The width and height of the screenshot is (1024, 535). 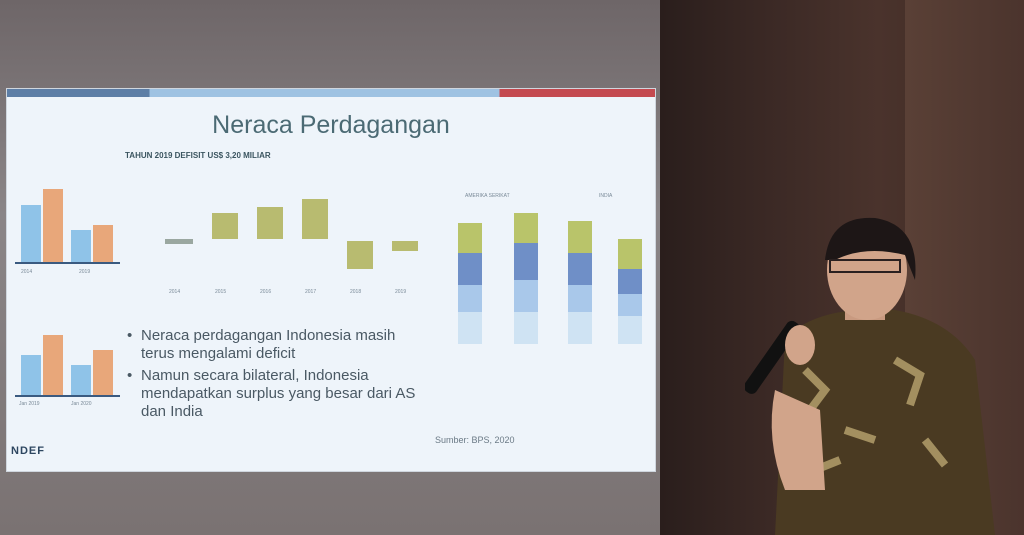 I want to click on slide-subtitle: TAHUN 2019 DEFISIT US$ 3,20 MILIAR, so click(x=198, y=155).